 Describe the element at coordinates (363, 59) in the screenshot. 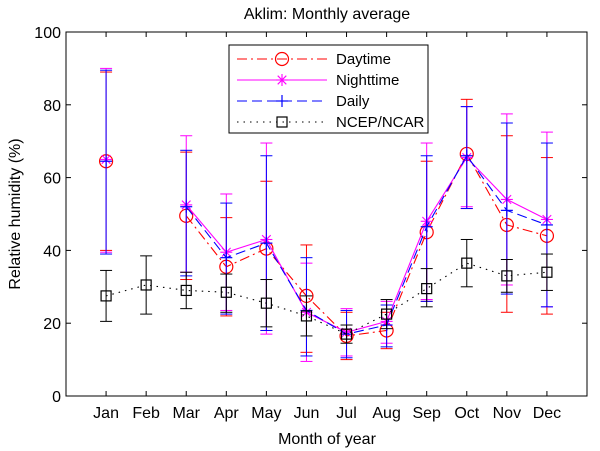

I see `legend-label-daytime: Daytime` at that location.